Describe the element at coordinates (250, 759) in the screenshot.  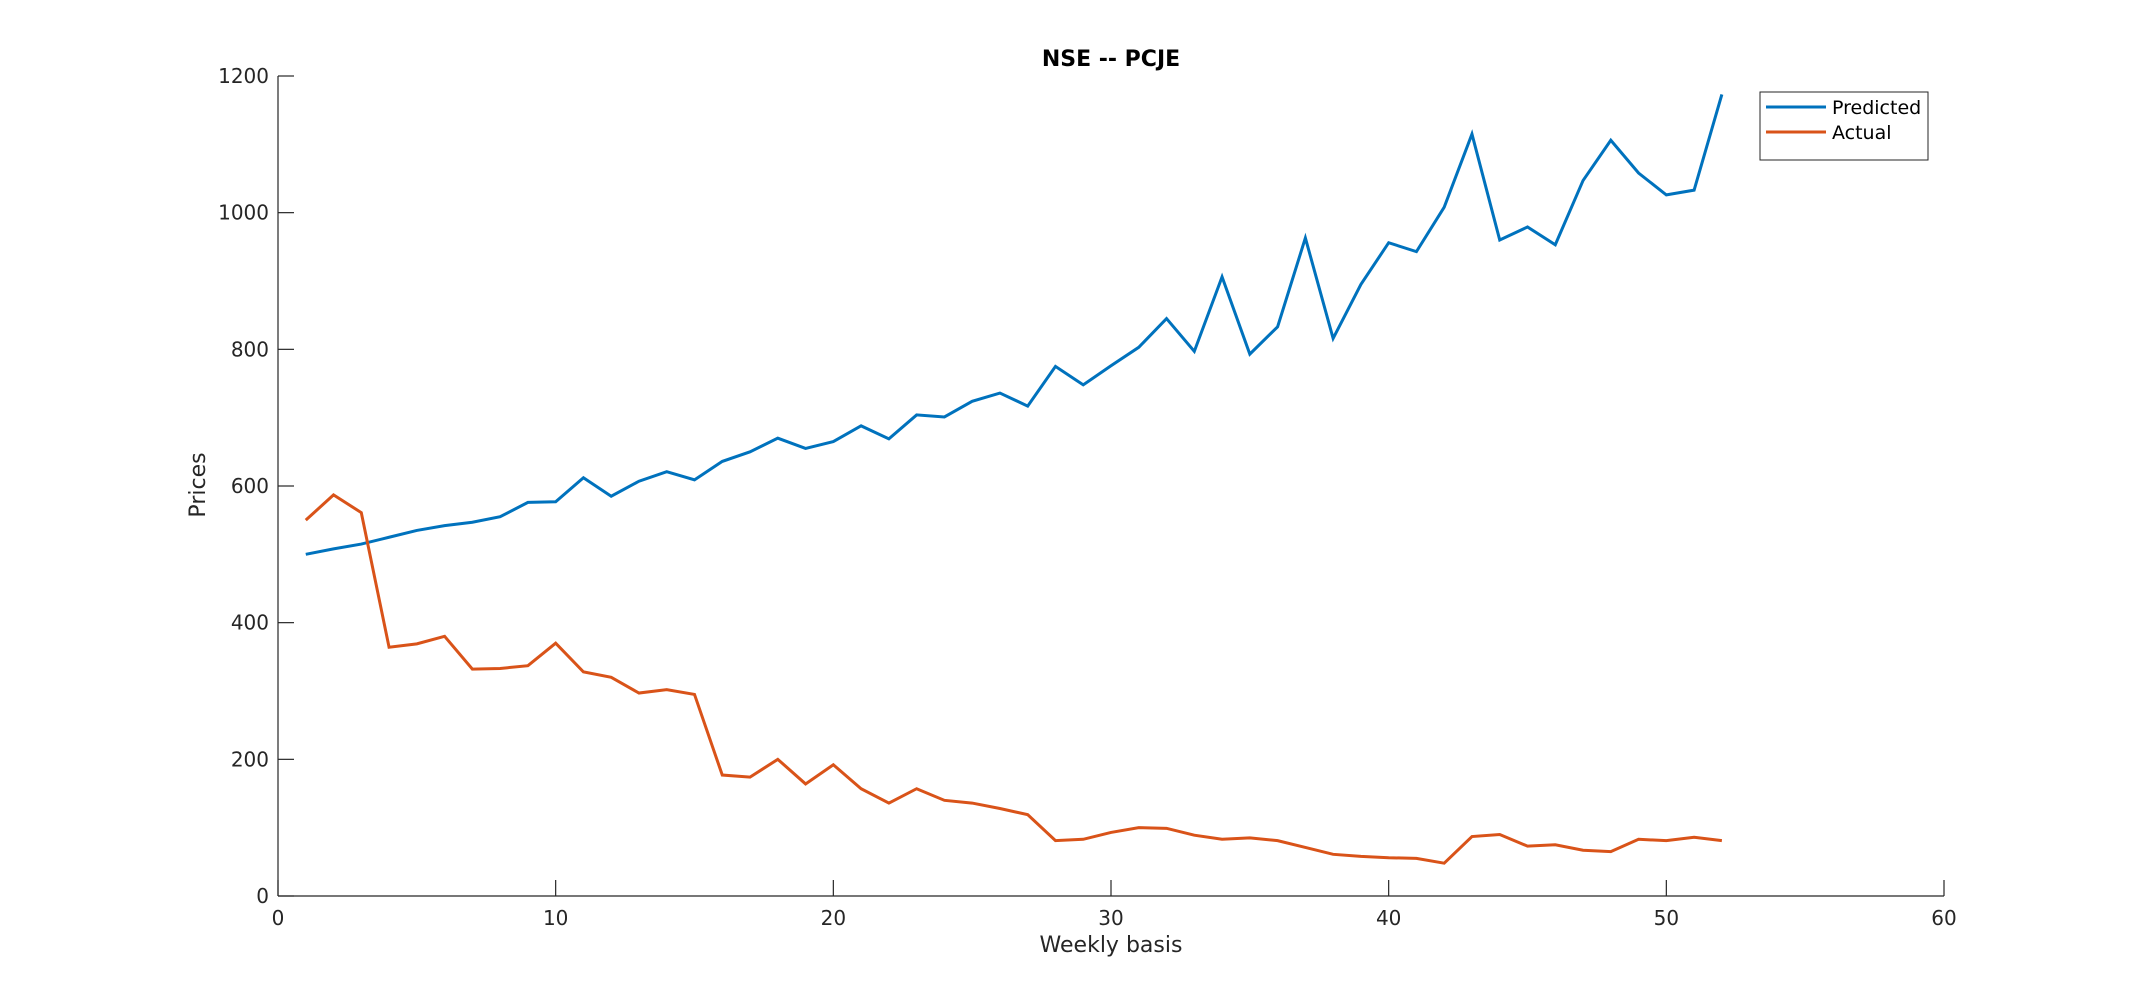
I see `y-tick-label: 200` at that location.